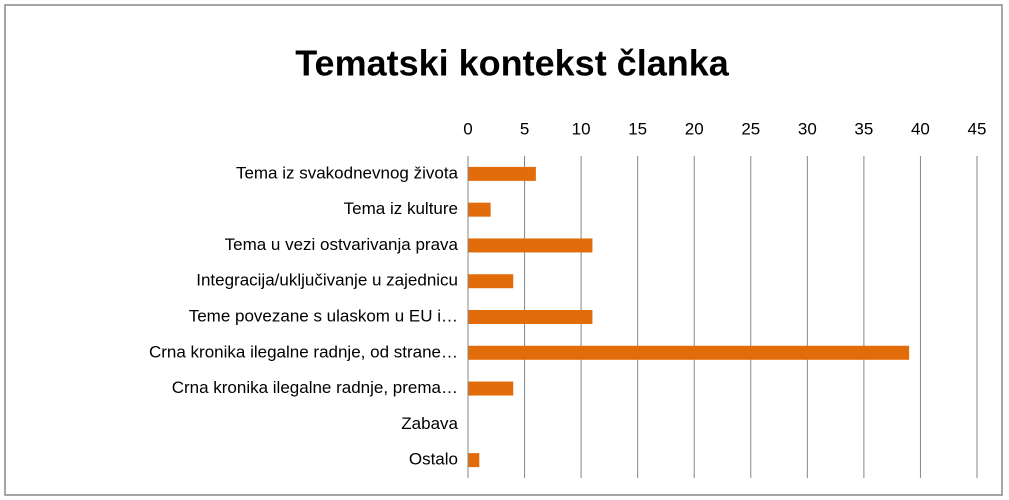 The width and height of the screenshot is (1009, 500). What do you see at coordinates (750, 128) in the screenshot?
I see `x-tick-label: 25` at bounding box center [750, 128].